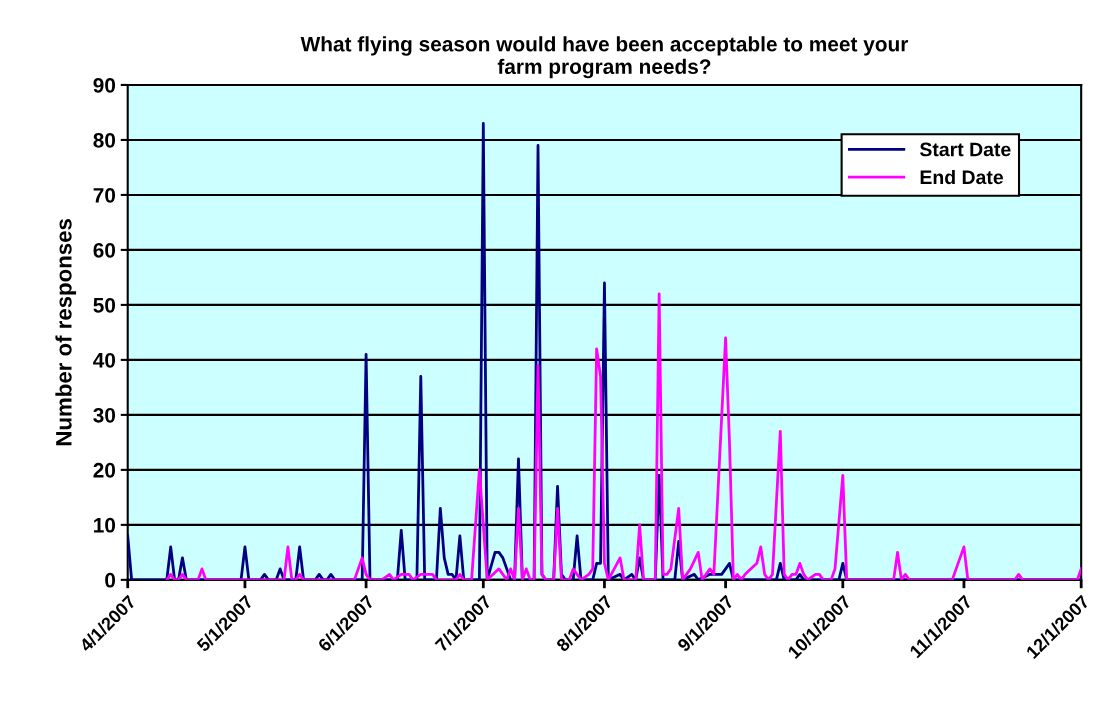  What do you see at coordinates (66, 332) in the screenshot?
I see `y-axis-title: Number of responses` at bounding box center [66, 332].